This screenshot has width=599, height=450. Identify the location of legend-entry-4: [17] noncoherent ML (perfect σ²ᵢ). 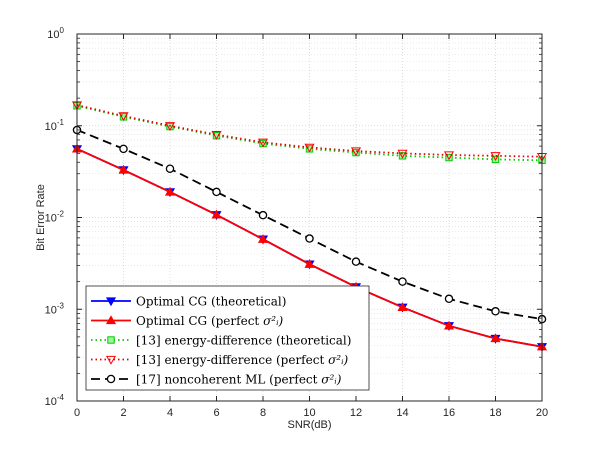
(216, 380).